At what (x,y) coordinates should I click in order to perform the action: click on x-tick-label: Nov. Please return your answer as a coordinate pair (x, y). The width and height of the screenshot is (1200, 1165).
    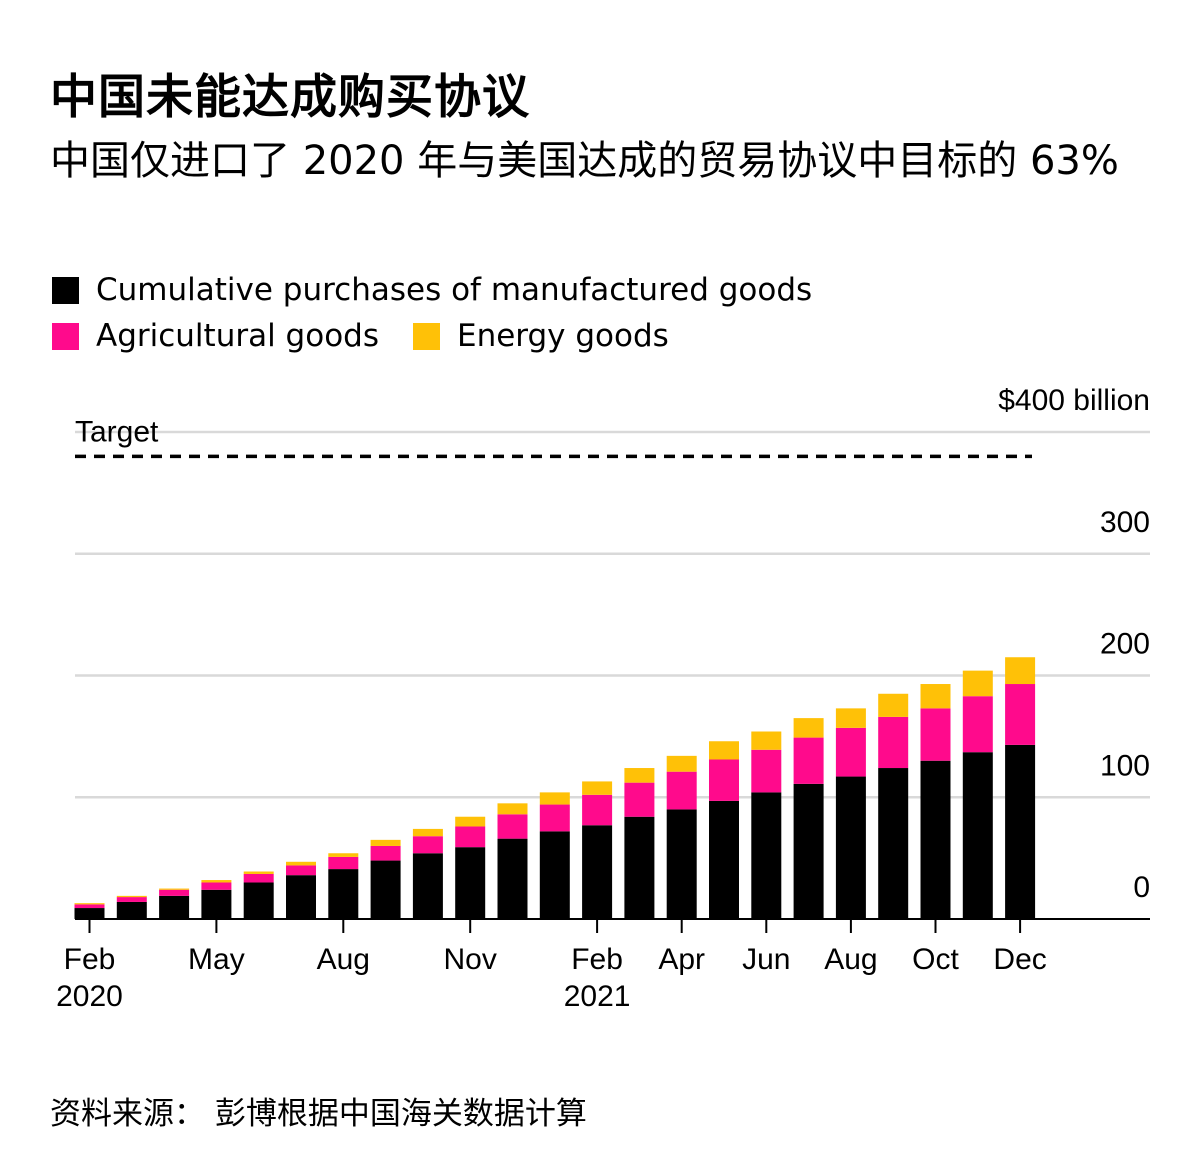
    Looking at the image, I should click on (470, 959).